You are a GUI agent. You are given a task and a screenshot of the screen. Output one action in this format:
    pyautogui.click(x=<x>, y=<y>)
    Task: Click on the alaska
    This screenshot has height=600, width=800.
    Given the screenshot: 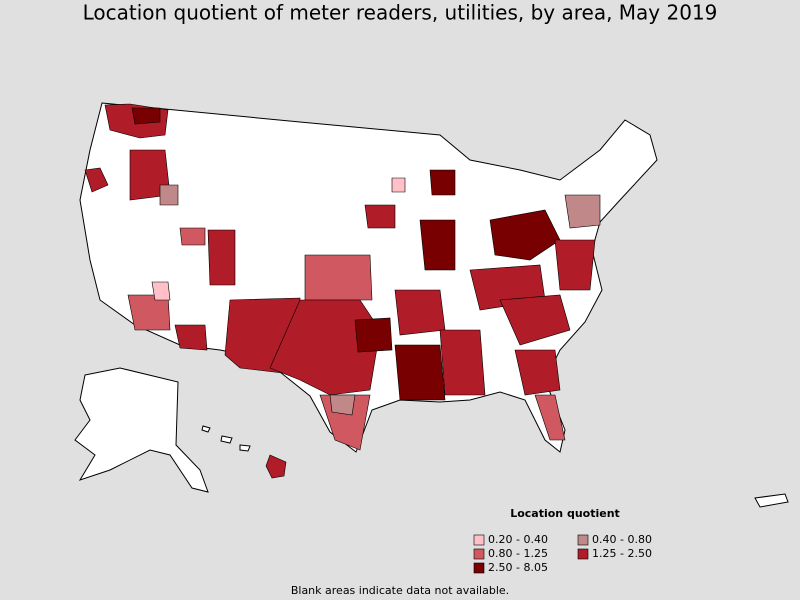 What is the action you would take?
    pyautogui.click(x=141, y=430)
    